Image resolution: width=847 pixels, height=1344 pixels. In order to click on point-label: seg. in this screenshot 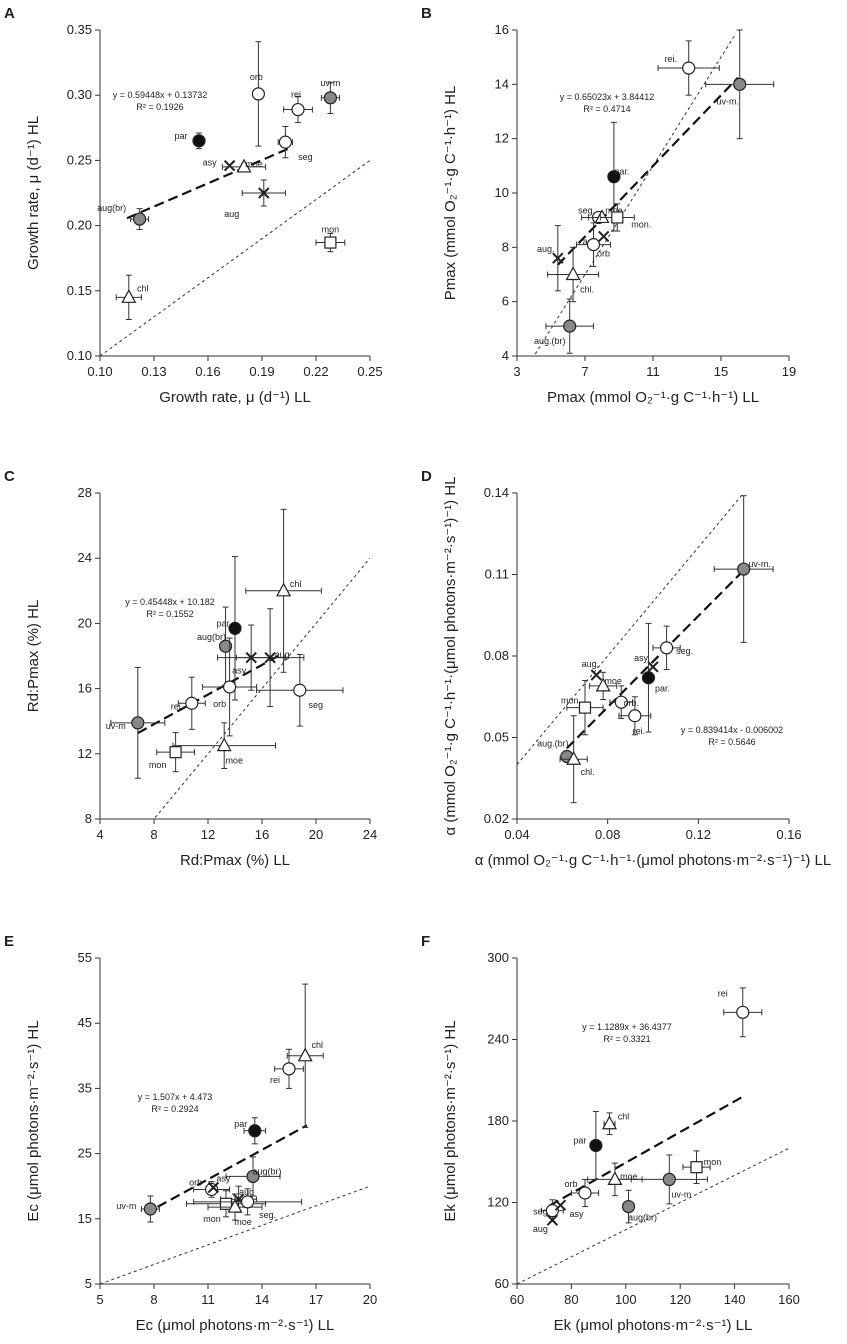, I will do `click(586, 210)`.